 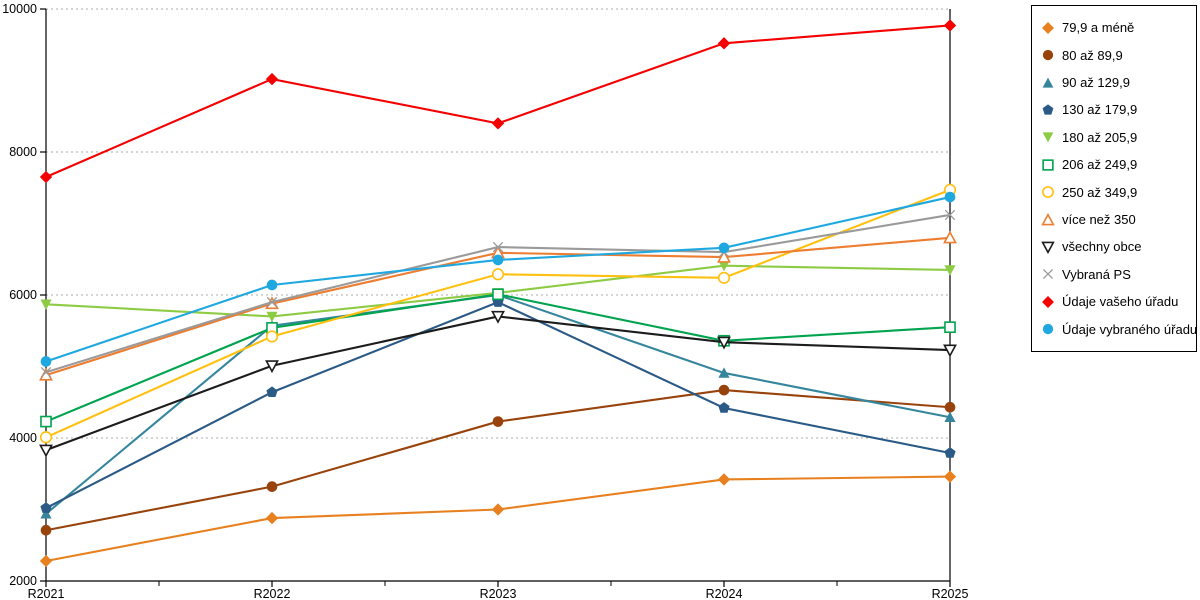 I want to click on y-tick-label: 8000, so click(x=23, y=152).